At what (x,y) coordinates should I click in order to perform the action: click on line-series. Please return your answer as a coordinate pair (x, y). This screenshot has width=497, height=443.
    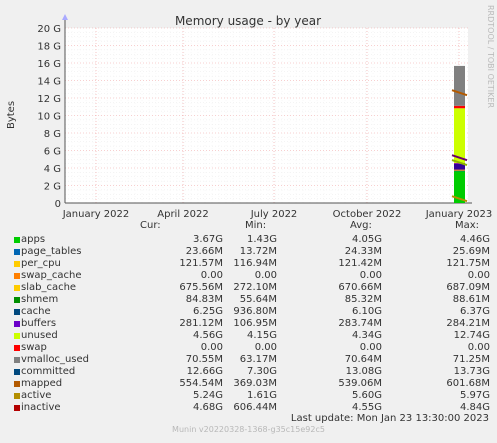
    Looking at the image, I should click on (459, 146).